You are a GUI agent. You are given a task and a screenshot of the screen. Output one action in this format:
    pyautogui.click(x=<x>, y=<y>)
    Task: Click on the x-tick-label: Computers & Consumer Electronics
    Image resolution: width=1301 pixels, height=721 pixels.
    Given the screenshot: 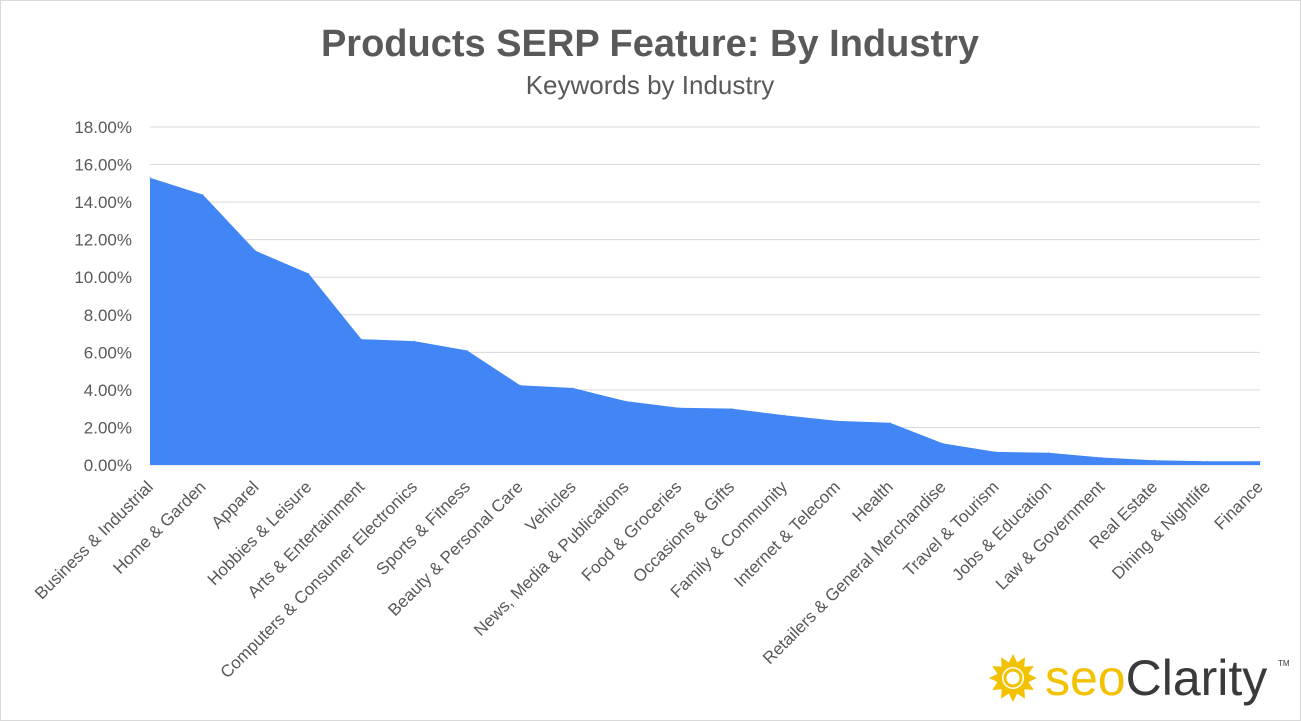 What is the action you would take?
    pyautogui.click(x=319, y=579)
    